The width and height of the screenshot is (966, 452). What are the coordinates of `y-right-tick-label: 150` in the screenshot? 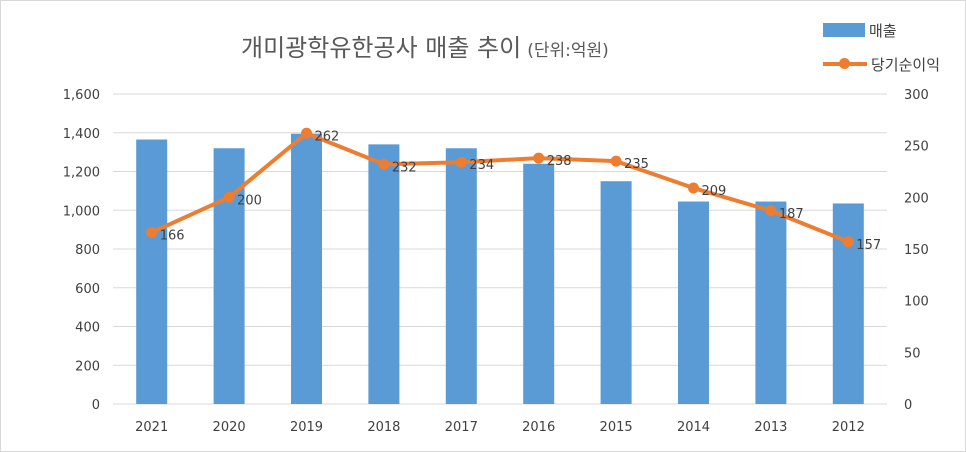 It's located at (916, 250).